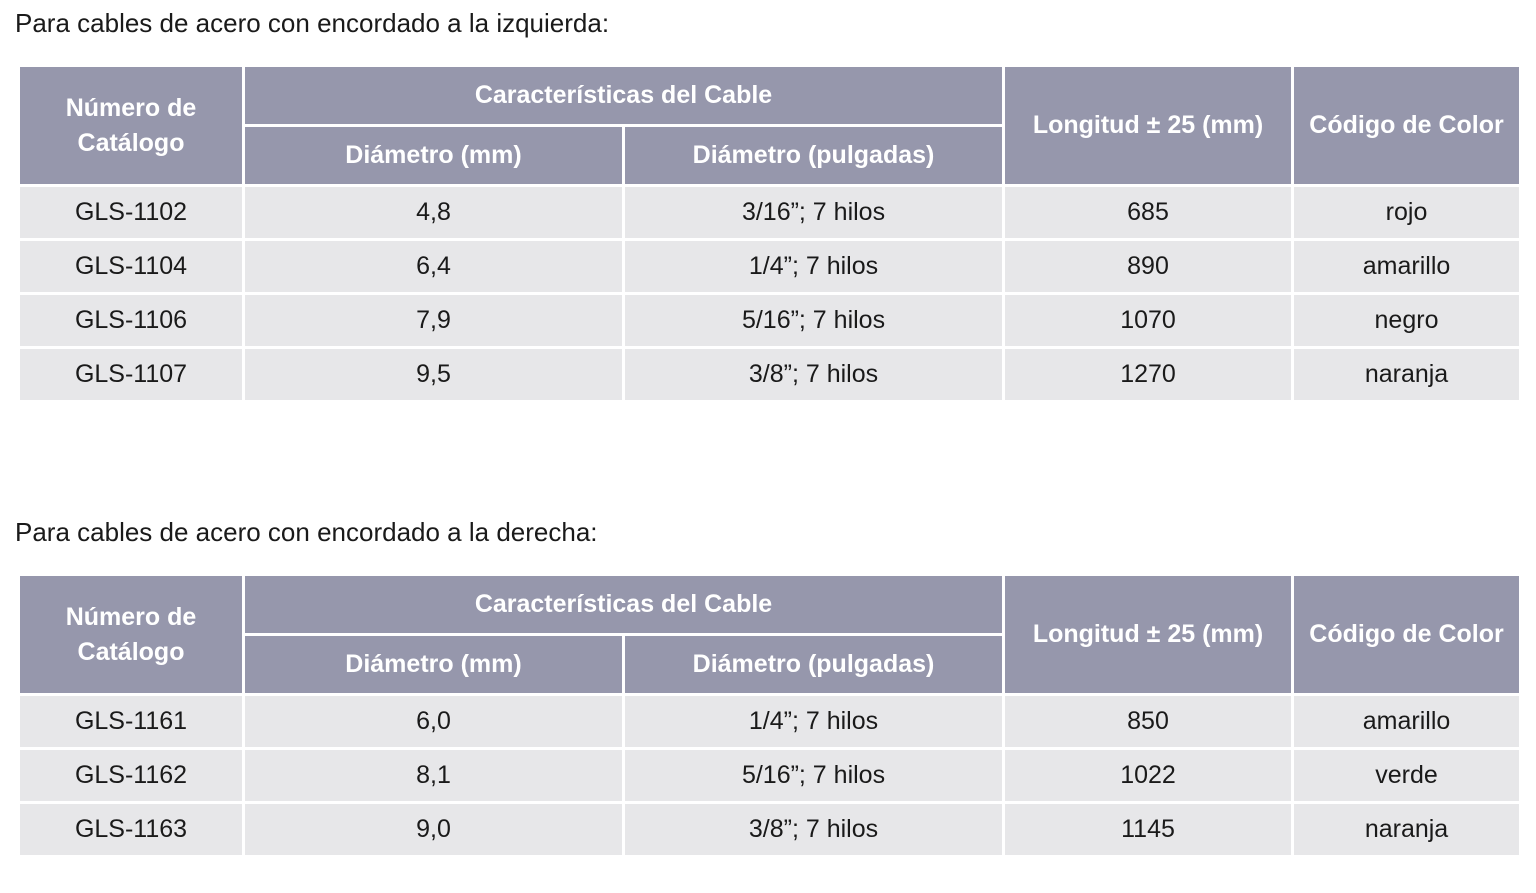 The height and width of the screenshot is (893, 1536). Describe the element at coordinates (131, 829) in the screenshot. I see `cell-catalog: GLS-1163` at that location.